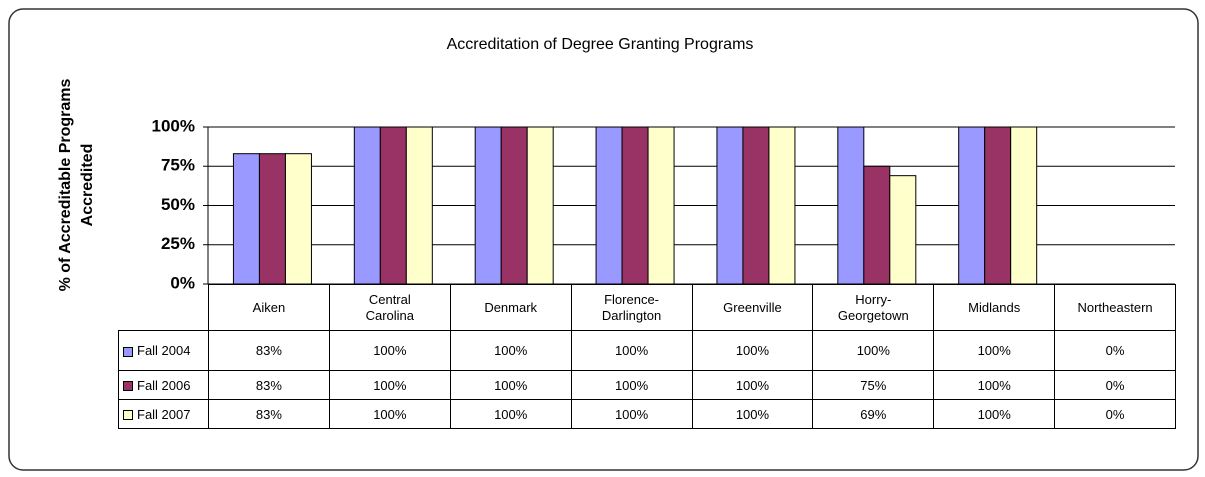 The width and height of the screenshot is (1205, 477). What do you see at coordinates (65, 185) in the screenshot?
I see `y-axis-label: % of Accreditable Programs` at bounding box center [65, 185].